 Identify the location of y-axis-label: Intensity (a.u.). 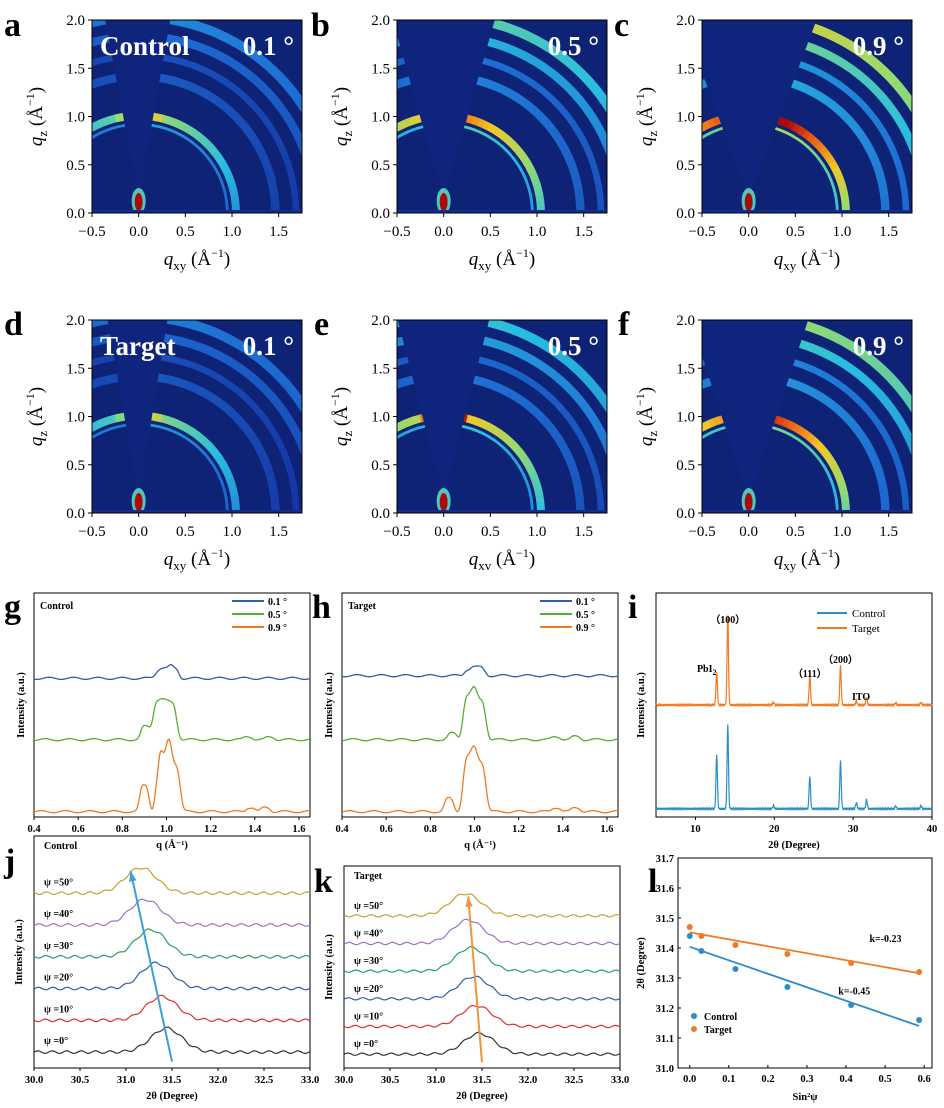
(329, 705).